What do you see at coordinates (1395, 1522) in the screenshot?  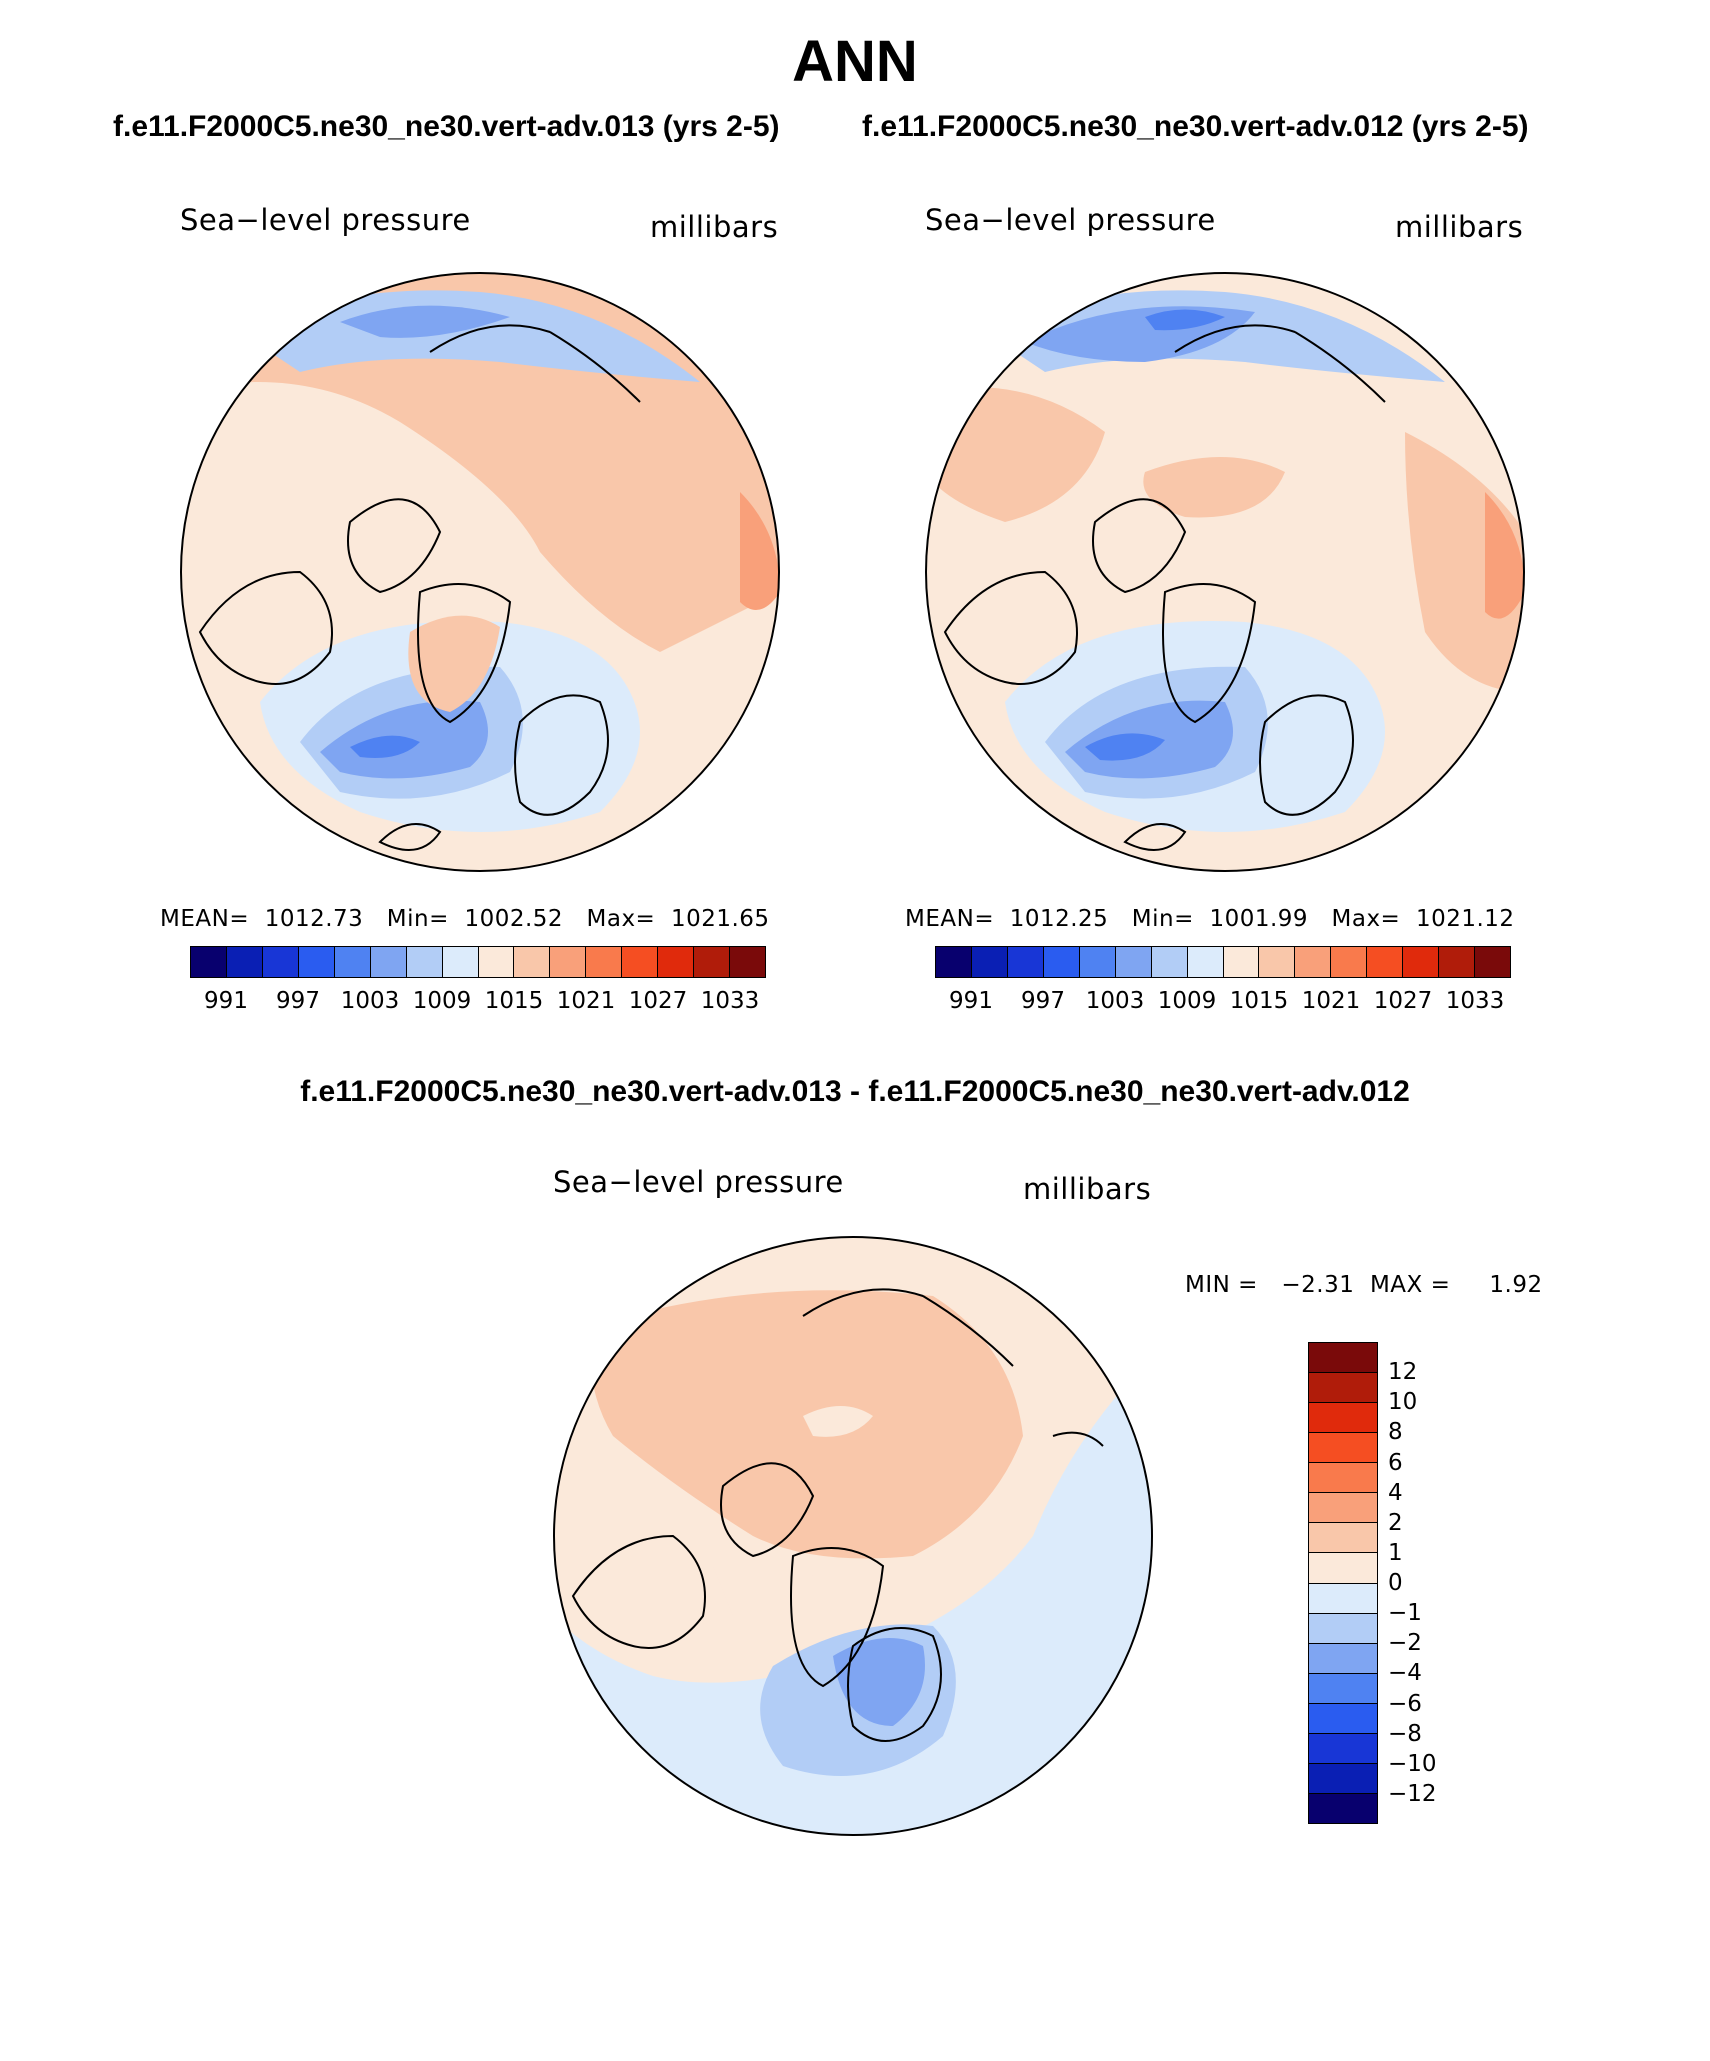 I see `colorbar-tick-label: 2` at bounding box center [1395, 1522].